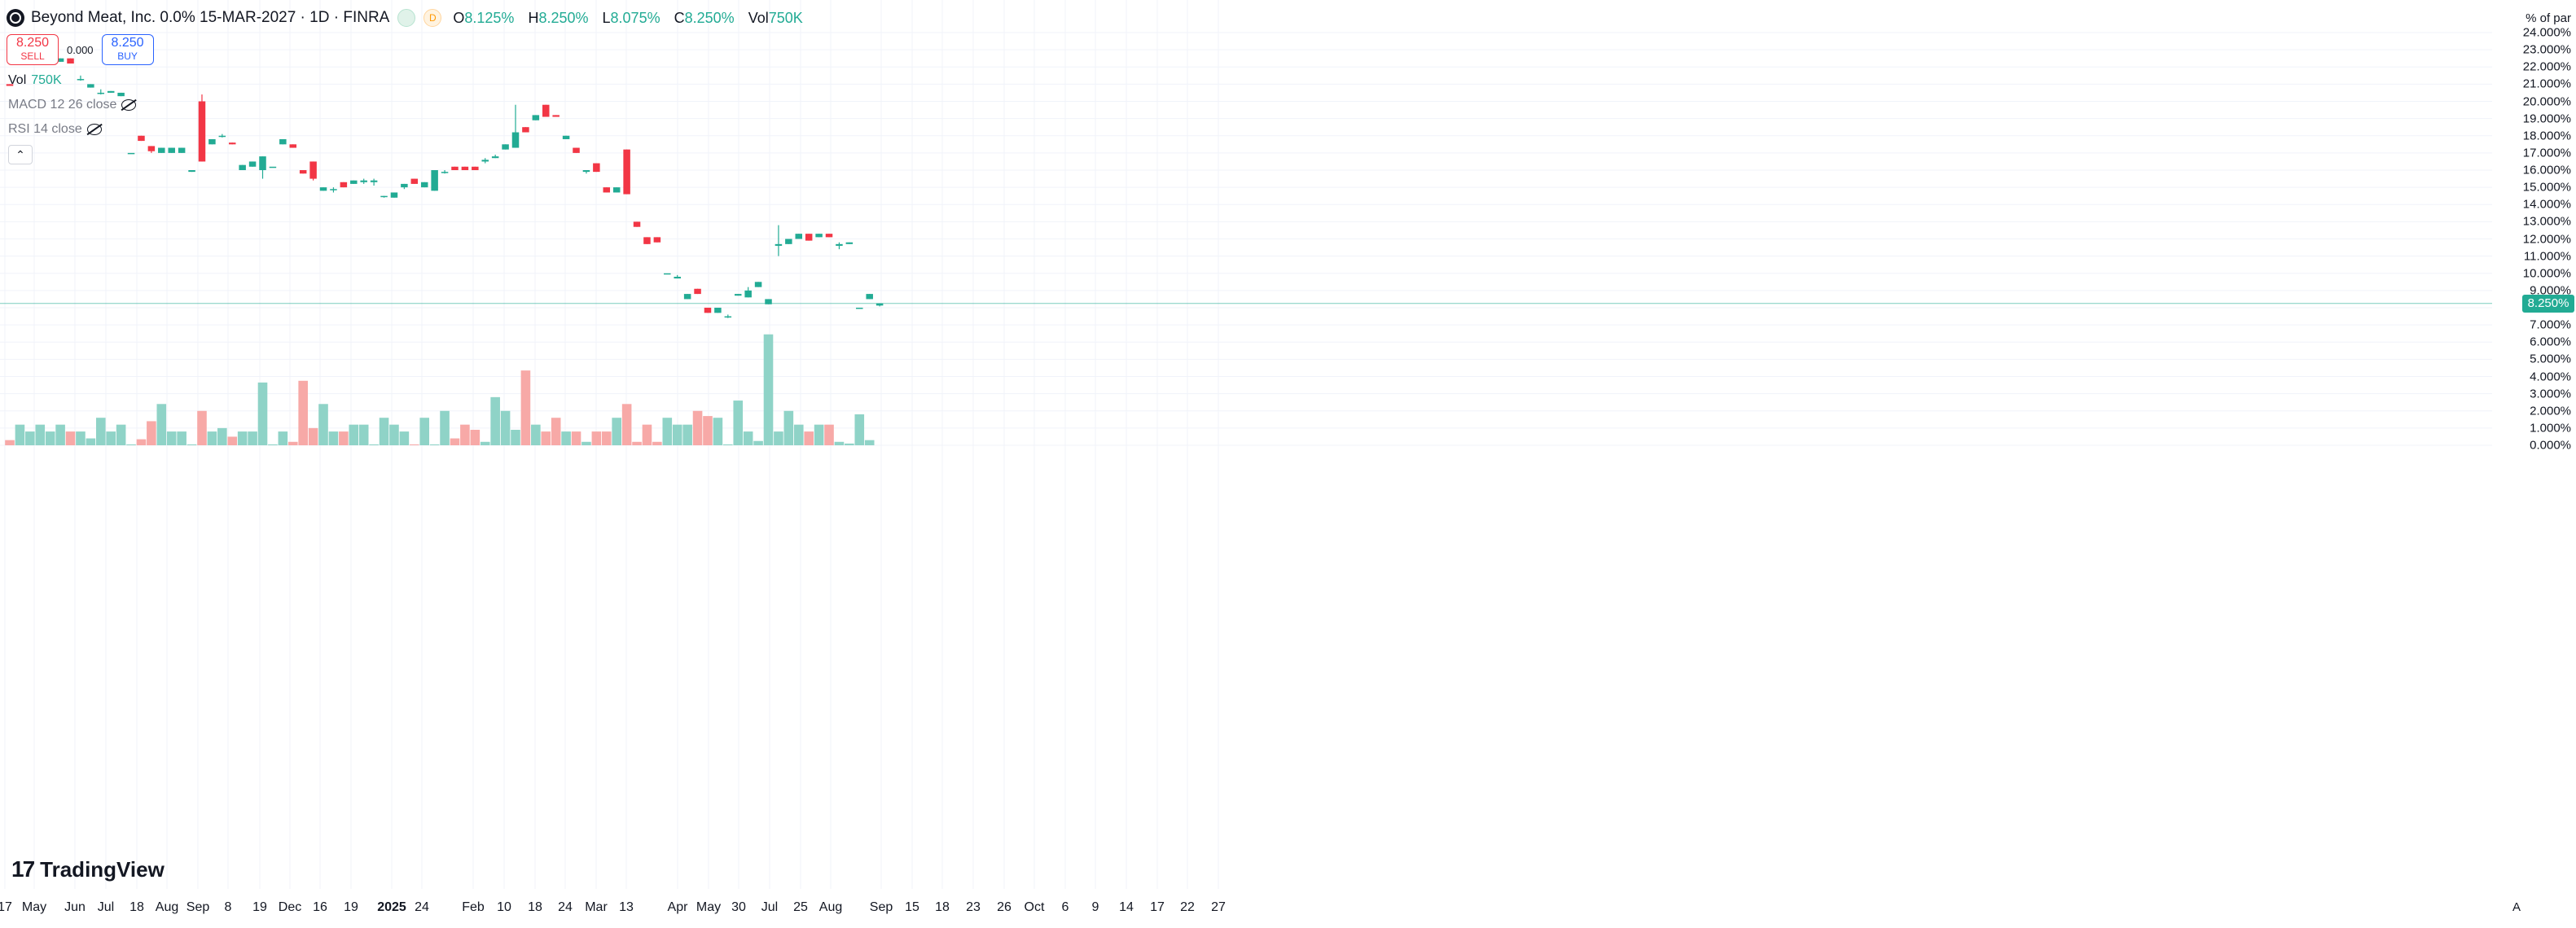 The image size is (2576, 928). Describe the element at coordinates (127, 49) in the screenshot. I see `buy-button: 8.250 BUY` at that location.